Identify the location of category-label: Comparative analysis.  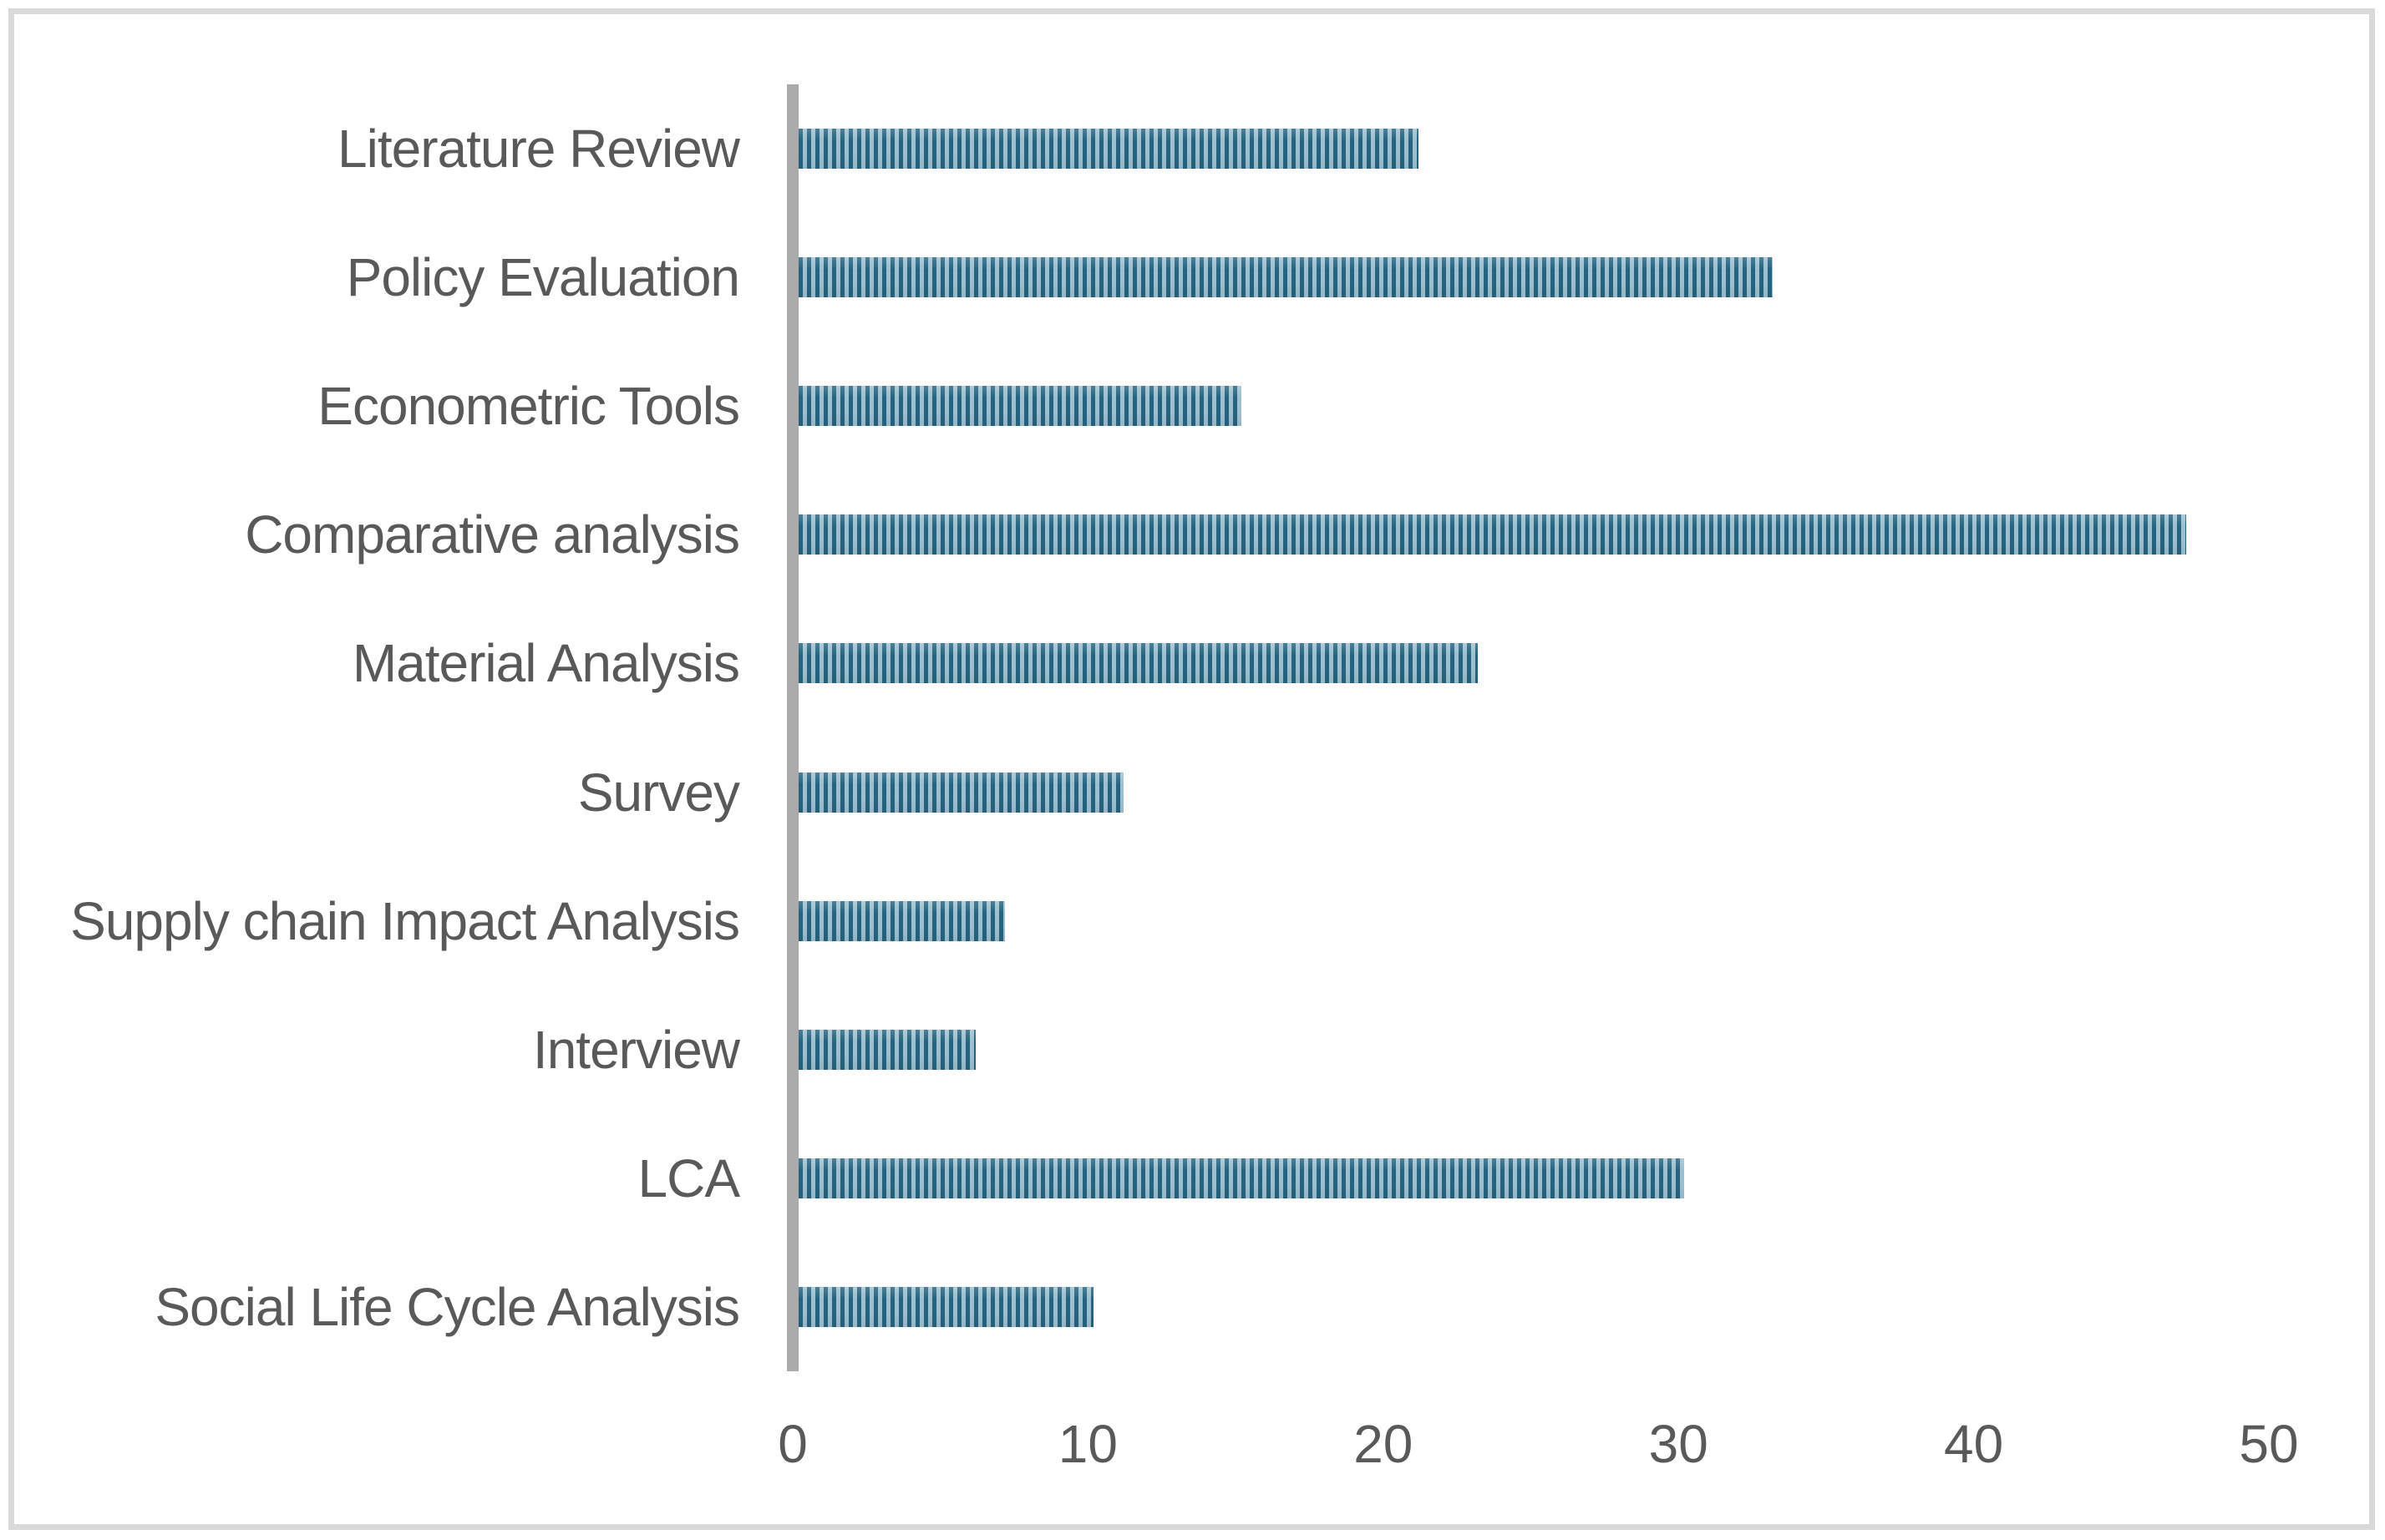
(493, 534).